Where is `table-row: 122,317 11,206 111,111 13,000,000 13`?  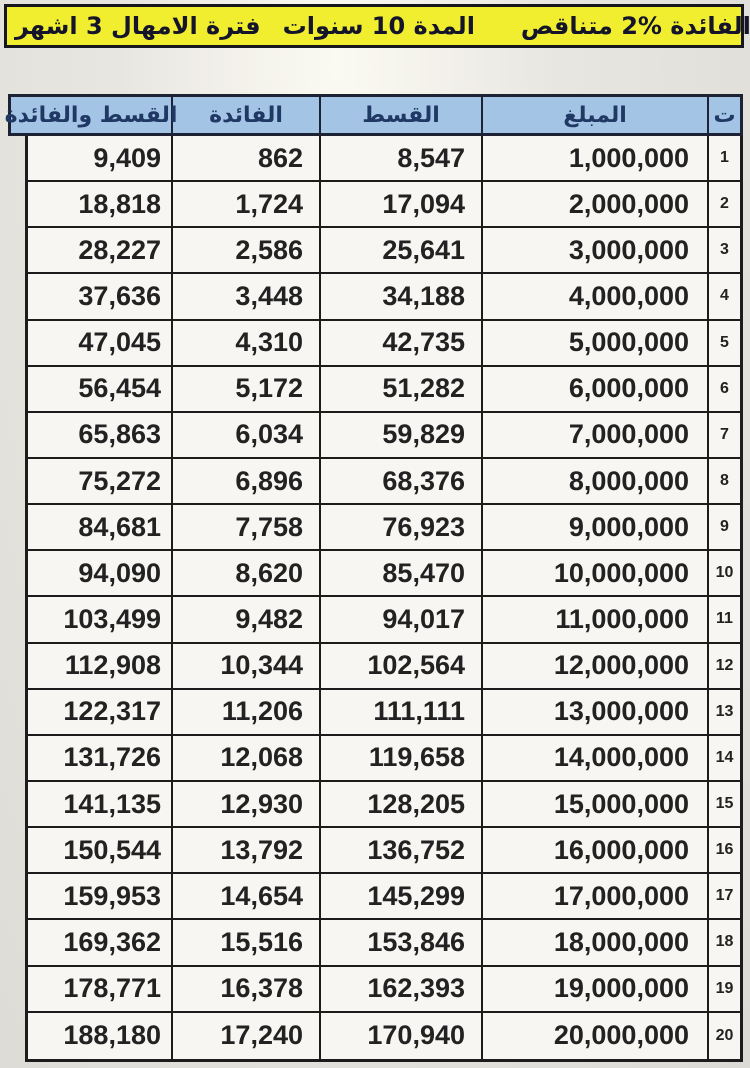 table-row: 122,317 11,206 111,111 13,000,000 13 is located at coordinates (384, 712).